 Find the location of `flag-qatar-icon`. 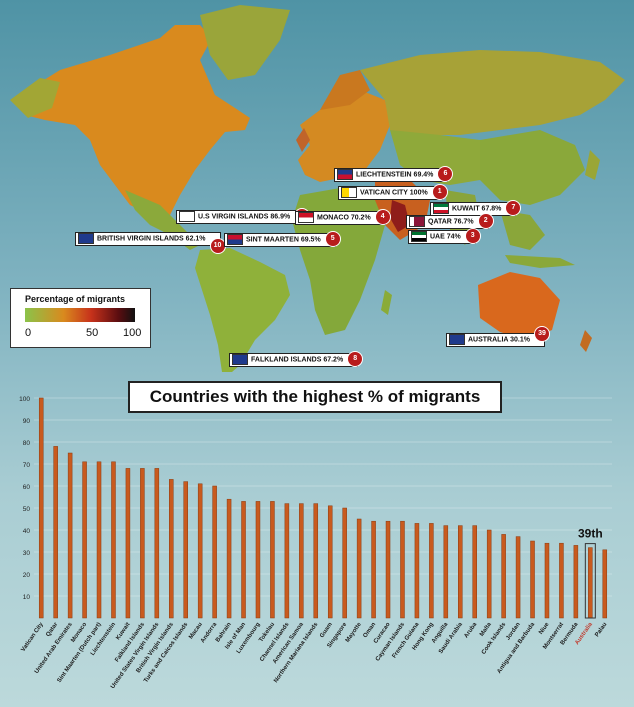

flag-qatar-icon is located at coordinates (417, 221).